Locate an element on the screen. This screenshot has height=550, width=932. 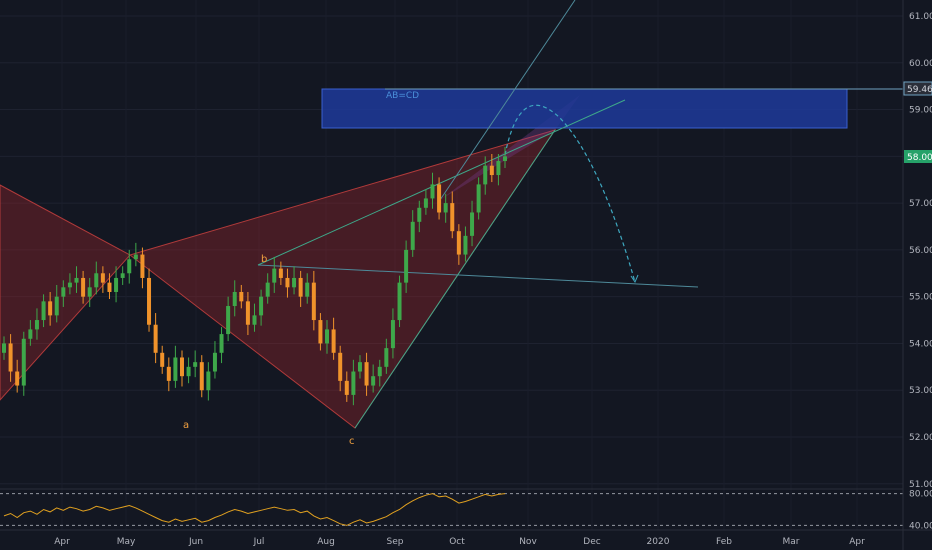
month-tick-label: Oct is located at coordinates (457, 542).